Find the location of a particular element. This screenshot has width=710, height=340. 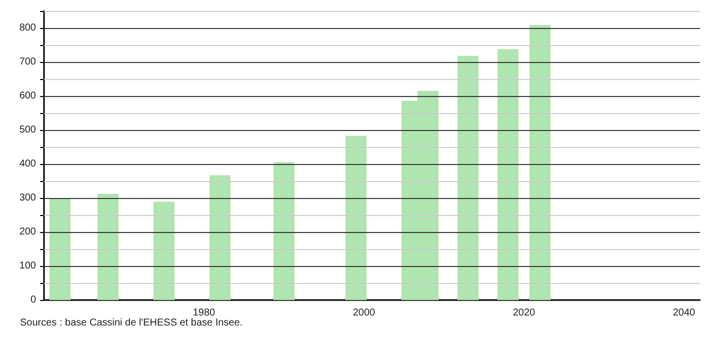

y-tick-label: 300 is located at coordinates (27, 198).